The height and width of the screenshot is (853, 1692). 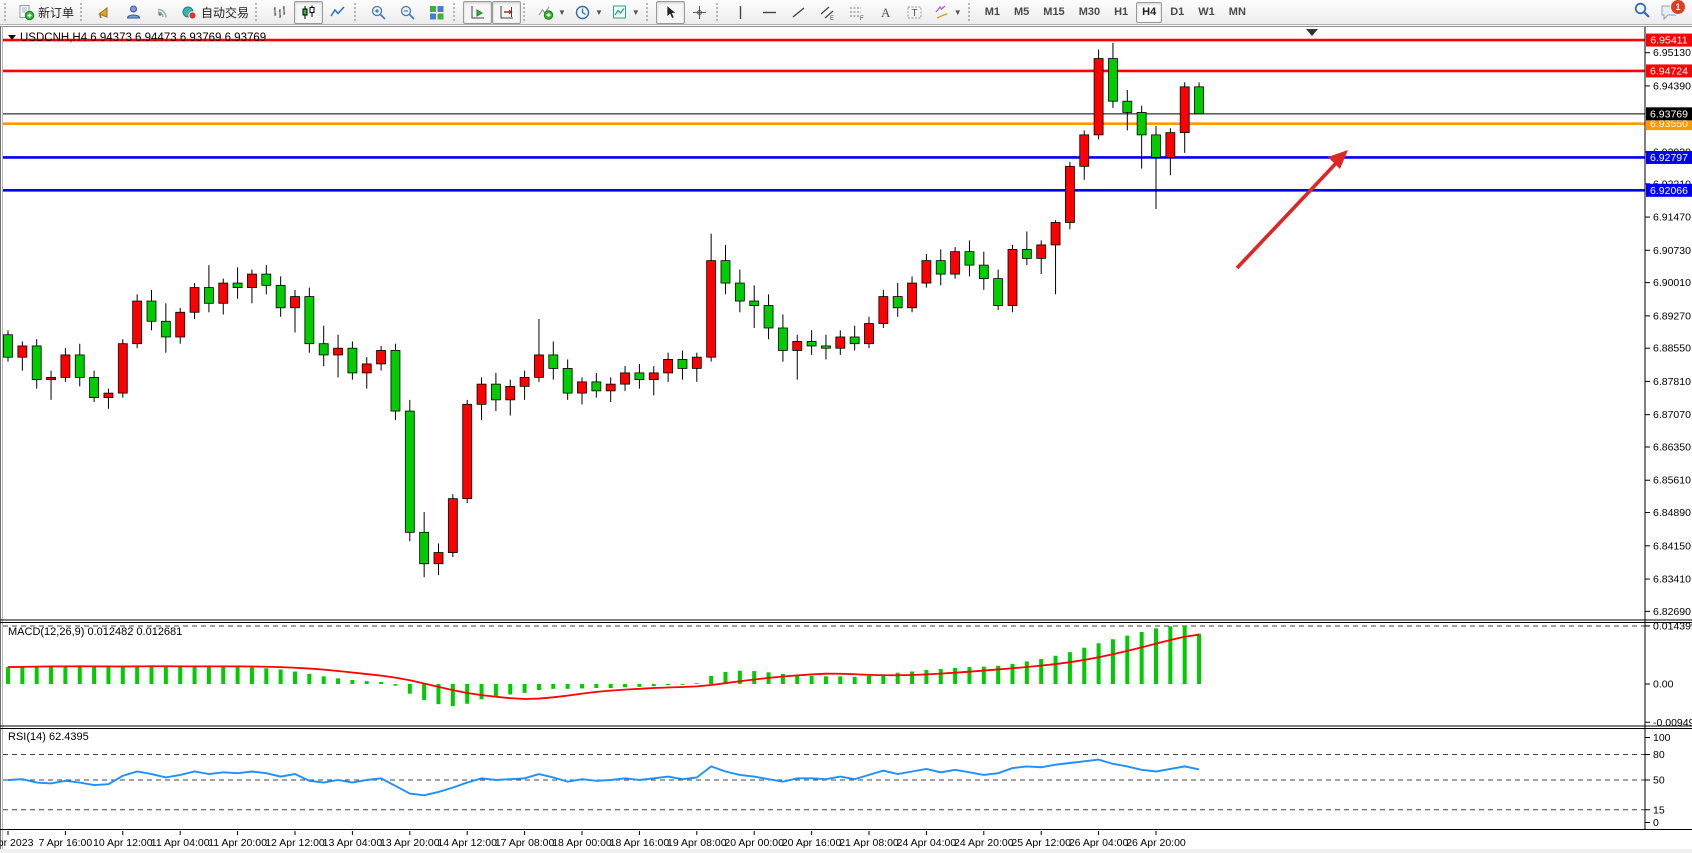 What do you see at coordinates (670, 12) in the screenshot?
I see `cursor-button` at bounding box center [670, 12].